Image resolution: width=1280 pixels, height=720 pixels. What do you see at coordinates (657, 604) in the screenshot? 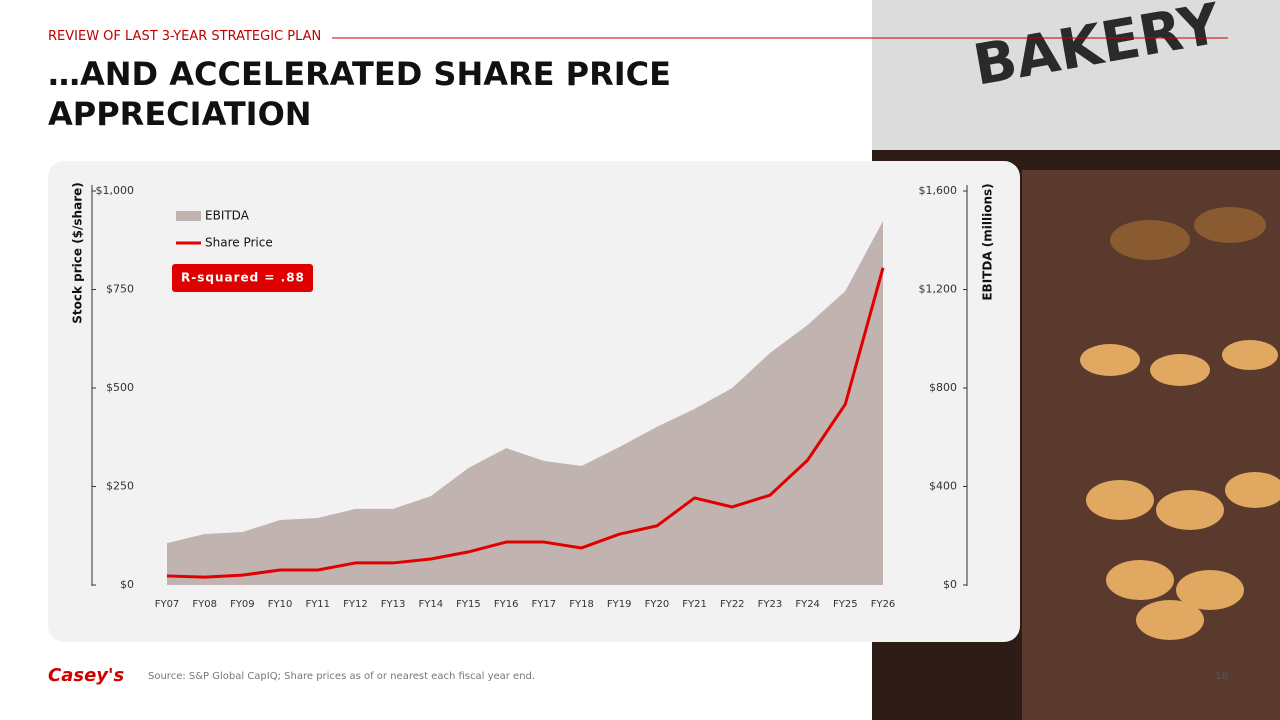
I see `x-tick-label: FY20` at bounding box center [657, 604].